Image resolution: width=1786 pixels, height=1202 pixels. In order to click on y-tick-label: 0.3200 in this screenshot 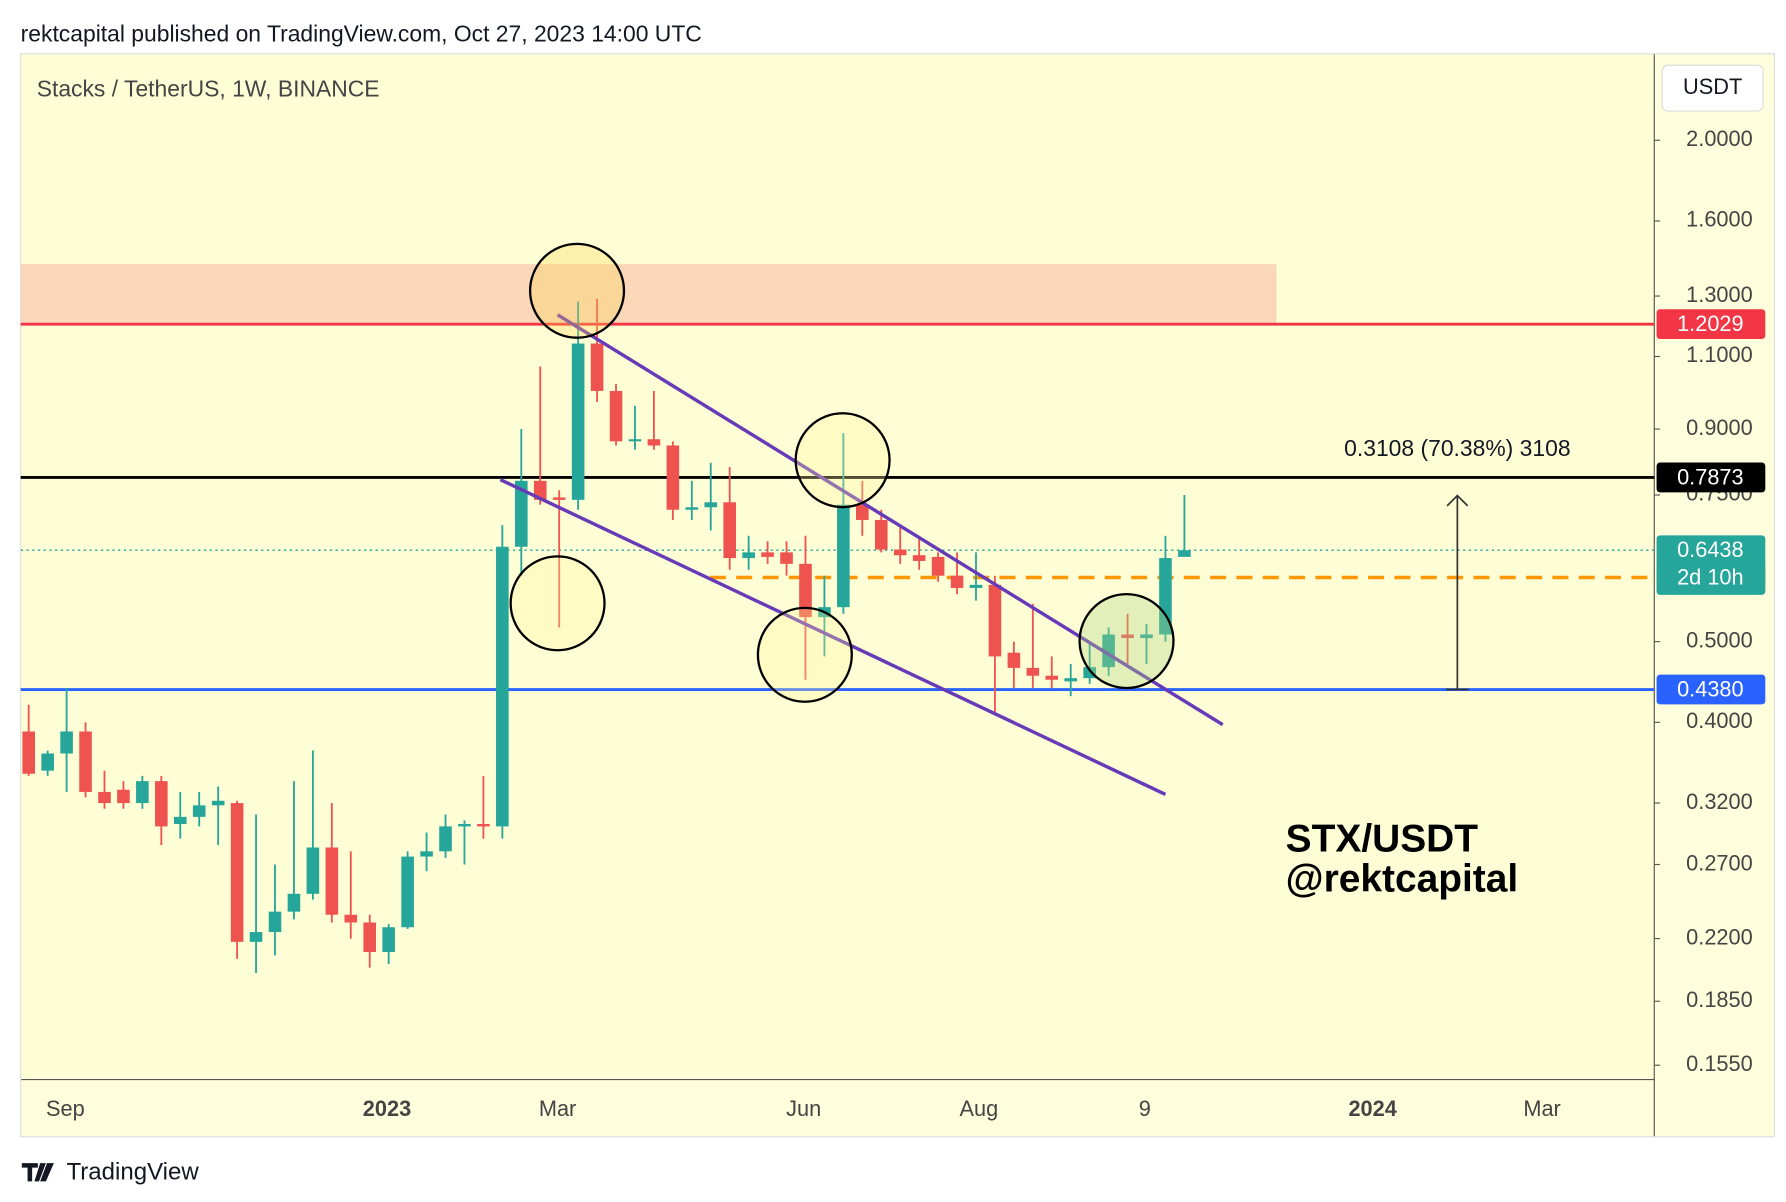, I will do `click(1719, 801)`.